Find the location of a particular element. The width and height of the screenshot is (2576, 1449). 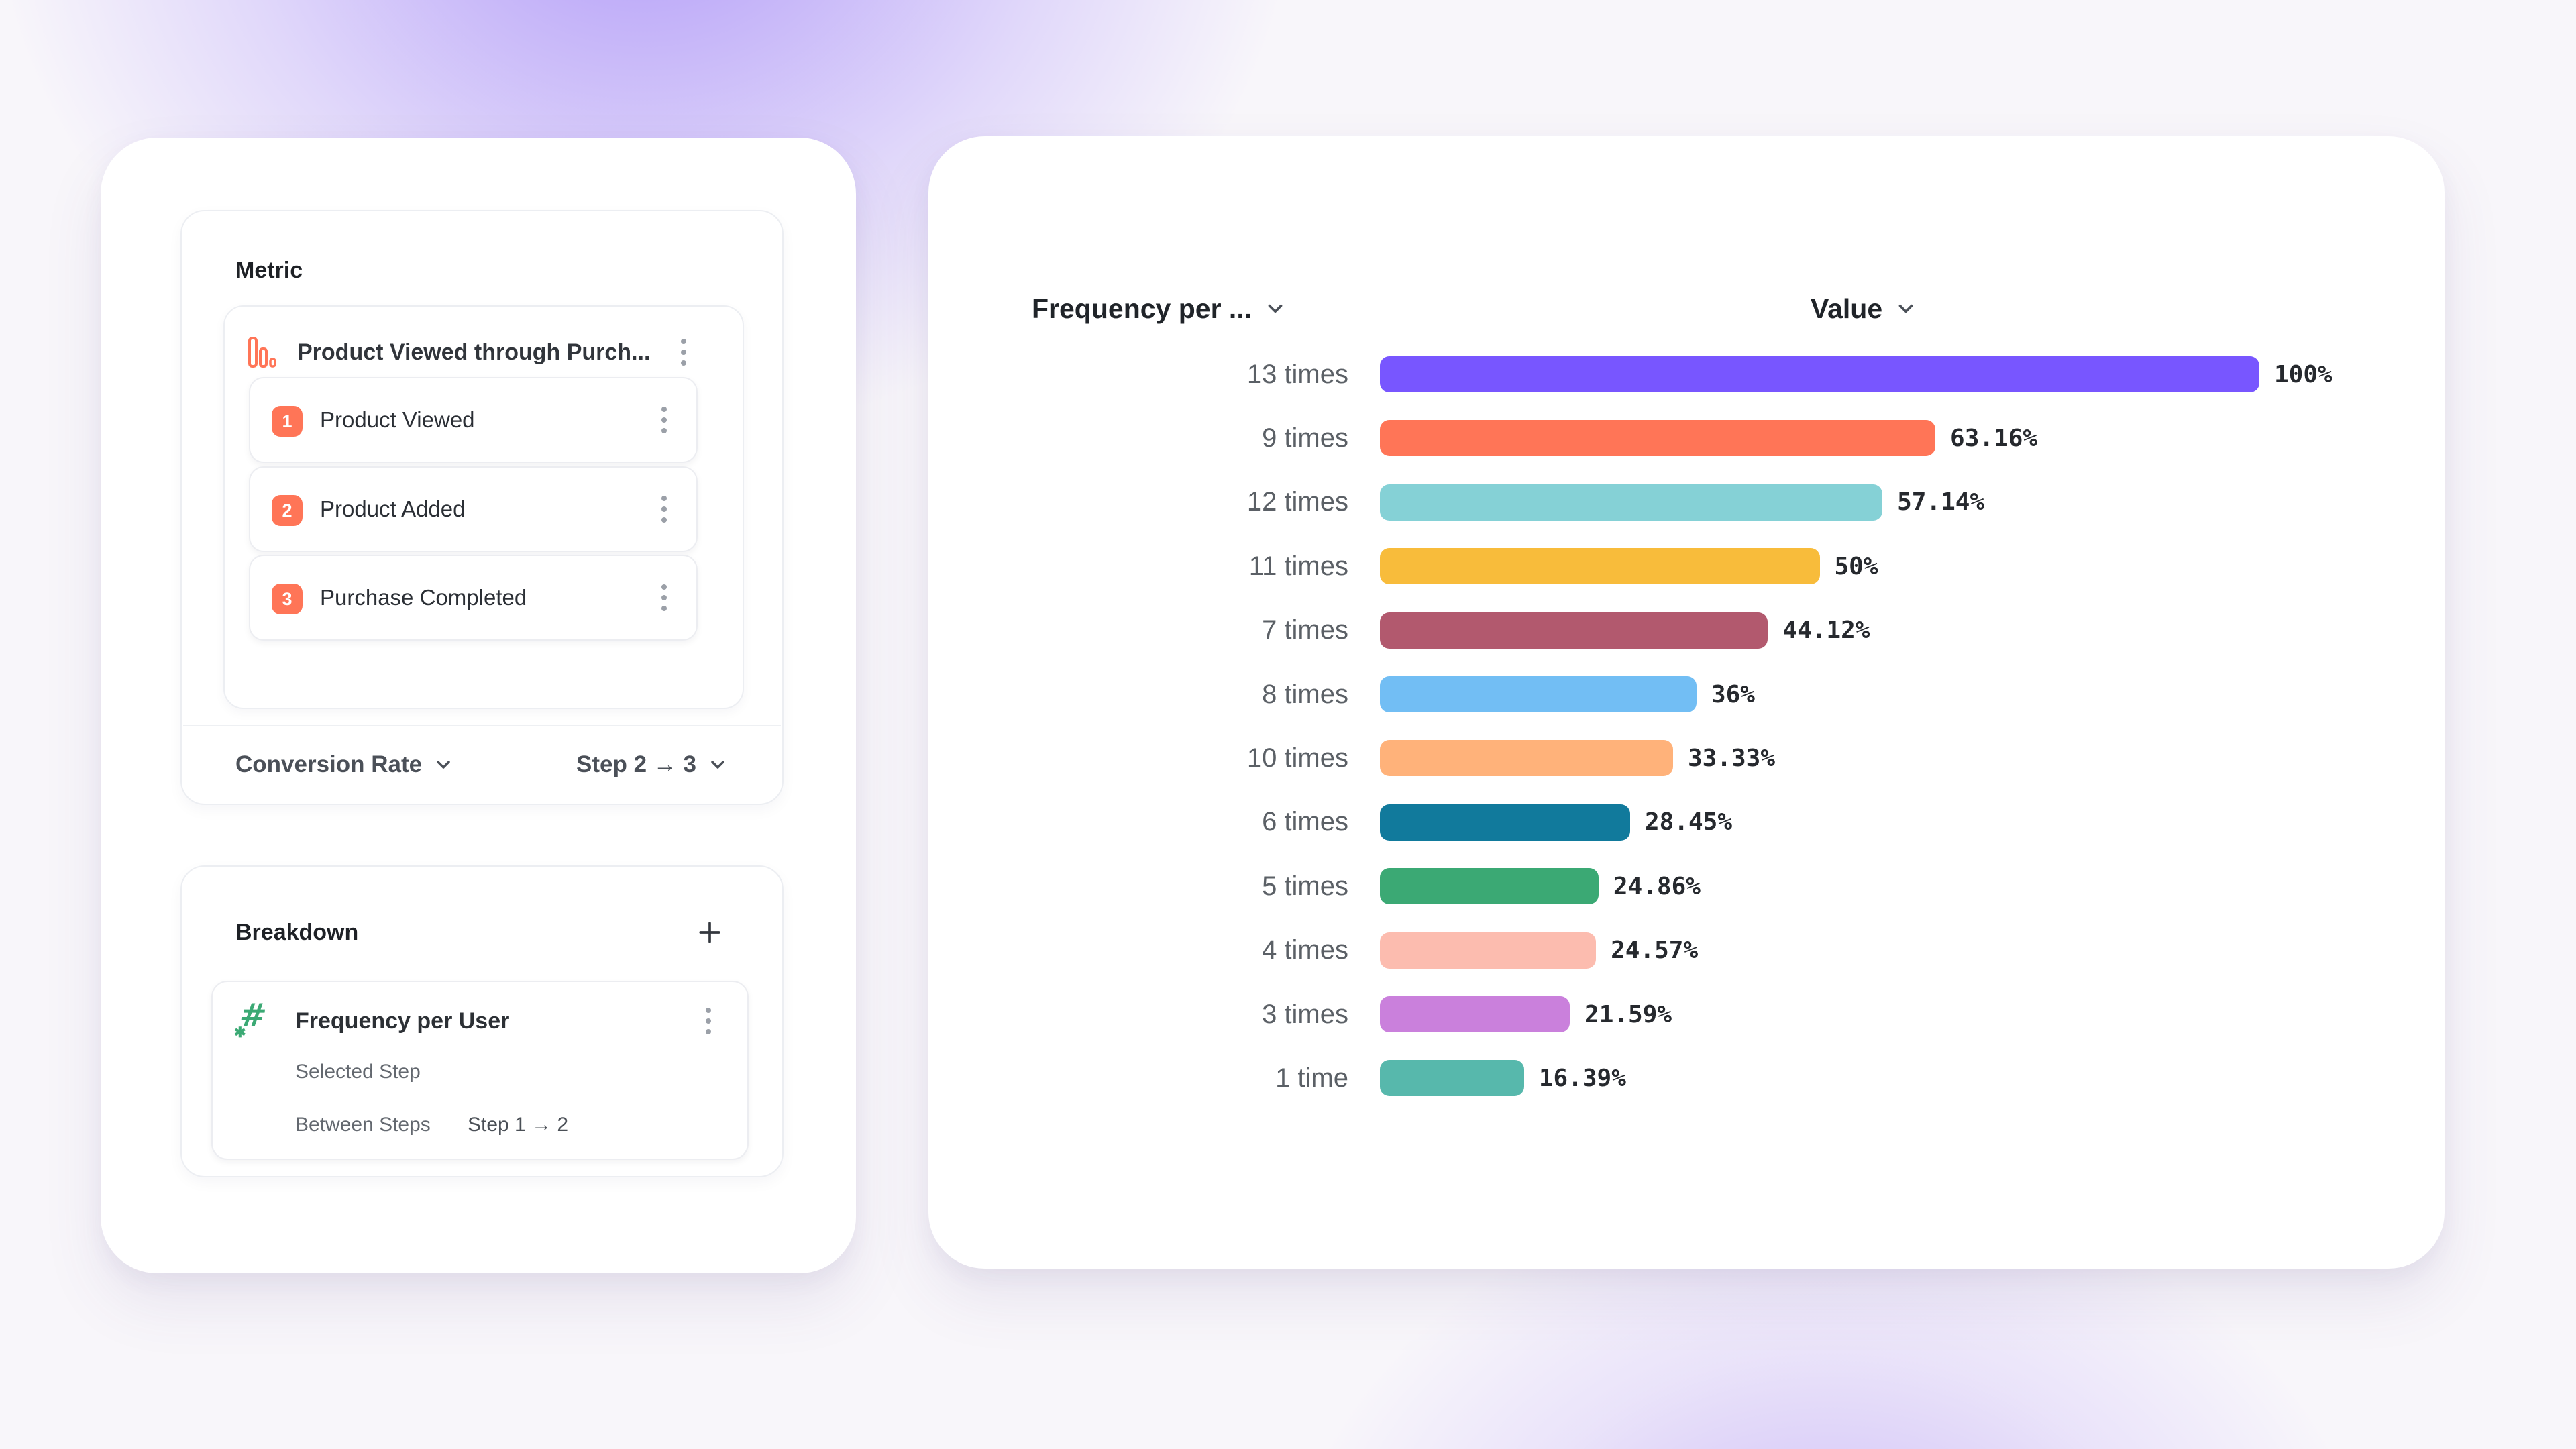

bar-category-label: 11 times is located at coordinates (1298, 566).